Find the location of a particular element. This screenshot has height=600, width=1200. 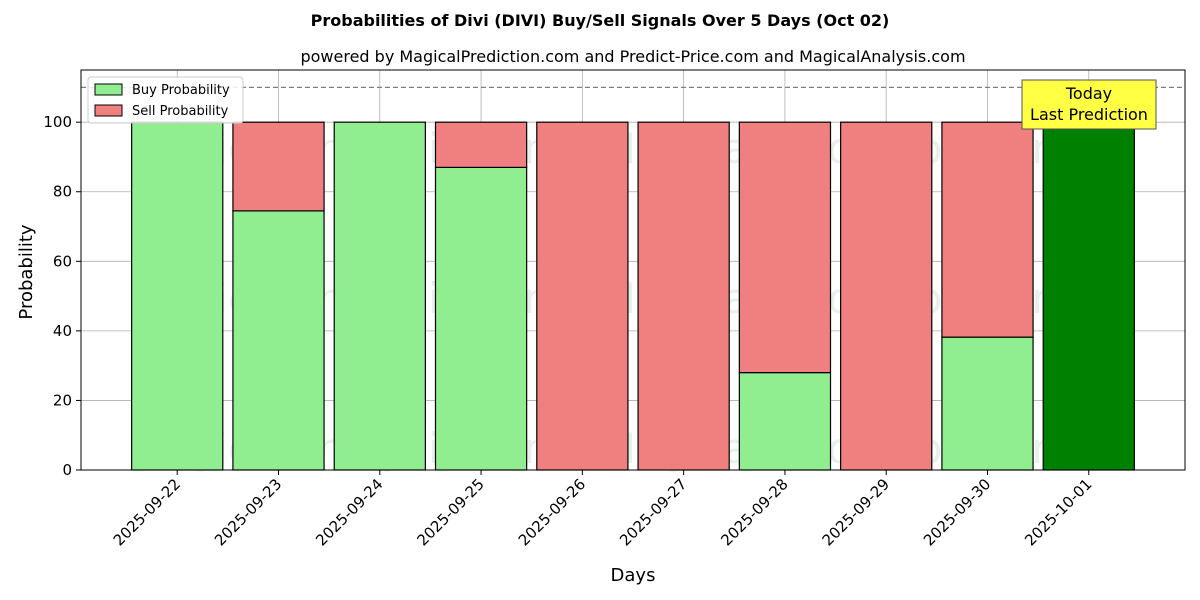

legend-label: Buy Probability is located at coordinates (181, 90).